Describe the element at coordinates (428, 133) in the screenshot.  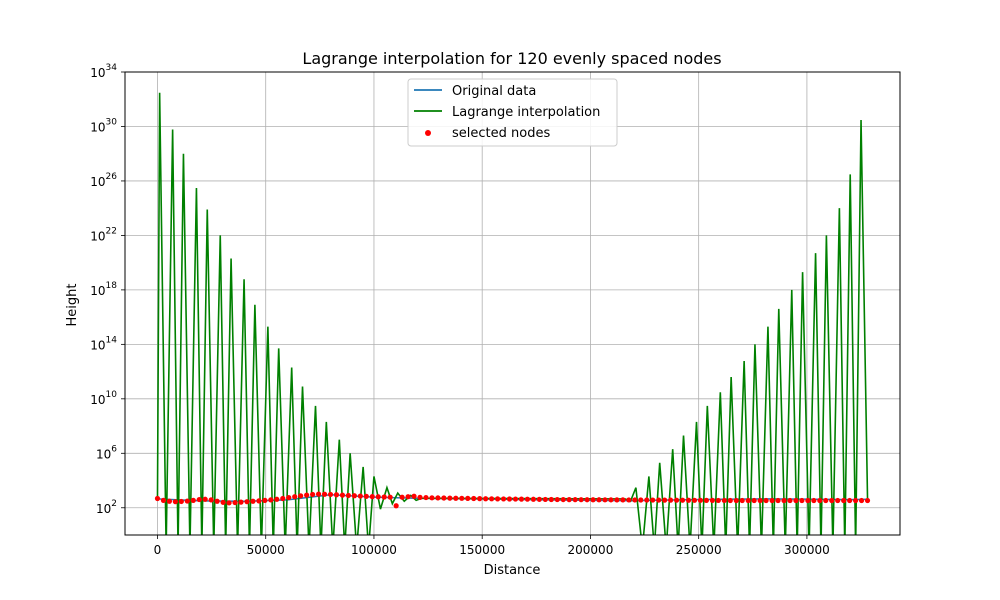
I see `legend-marker-selected-nodes` at that location.